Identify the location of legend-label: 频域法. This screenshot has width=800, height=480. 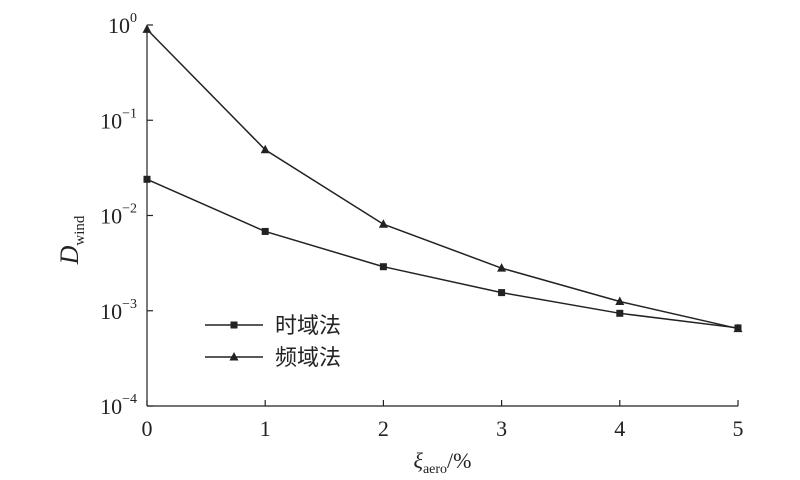
(308, 358).